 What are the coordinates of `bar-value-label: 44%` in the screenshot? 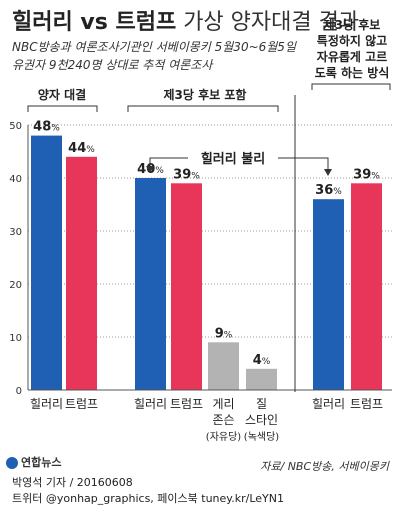 It's located at (81, 148).